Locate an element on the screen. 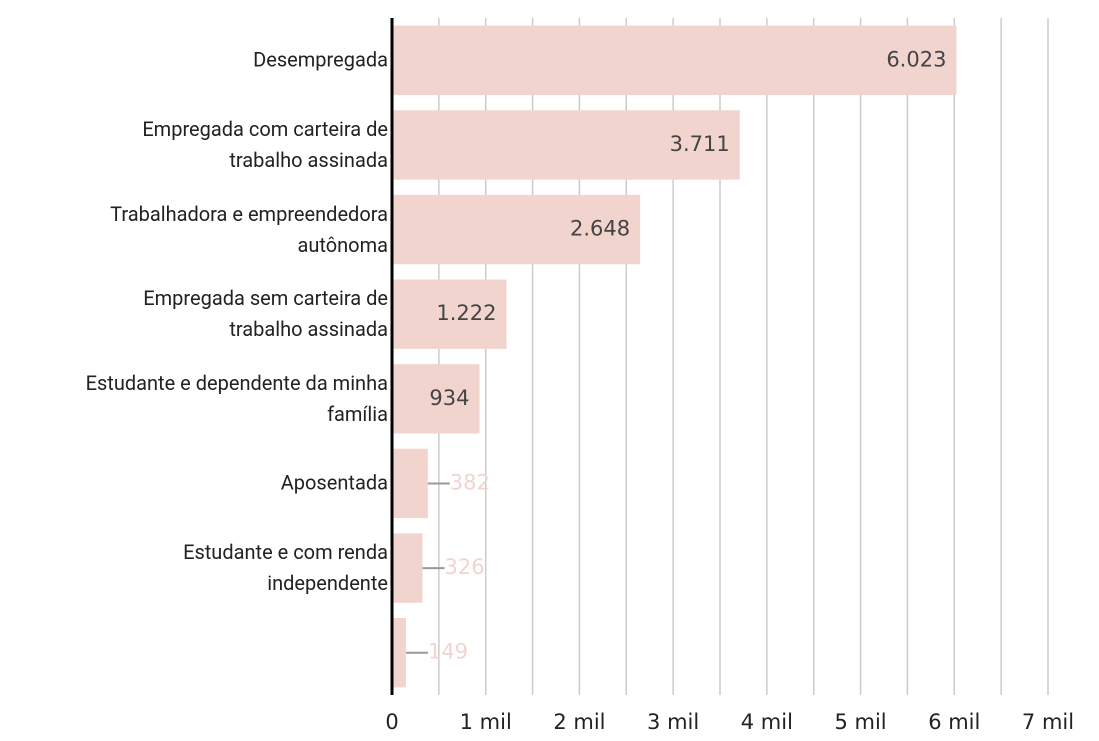 This screenshot has width=1099, height=741. x-tick-label: 6 mil is located at coordinates (954, 722).